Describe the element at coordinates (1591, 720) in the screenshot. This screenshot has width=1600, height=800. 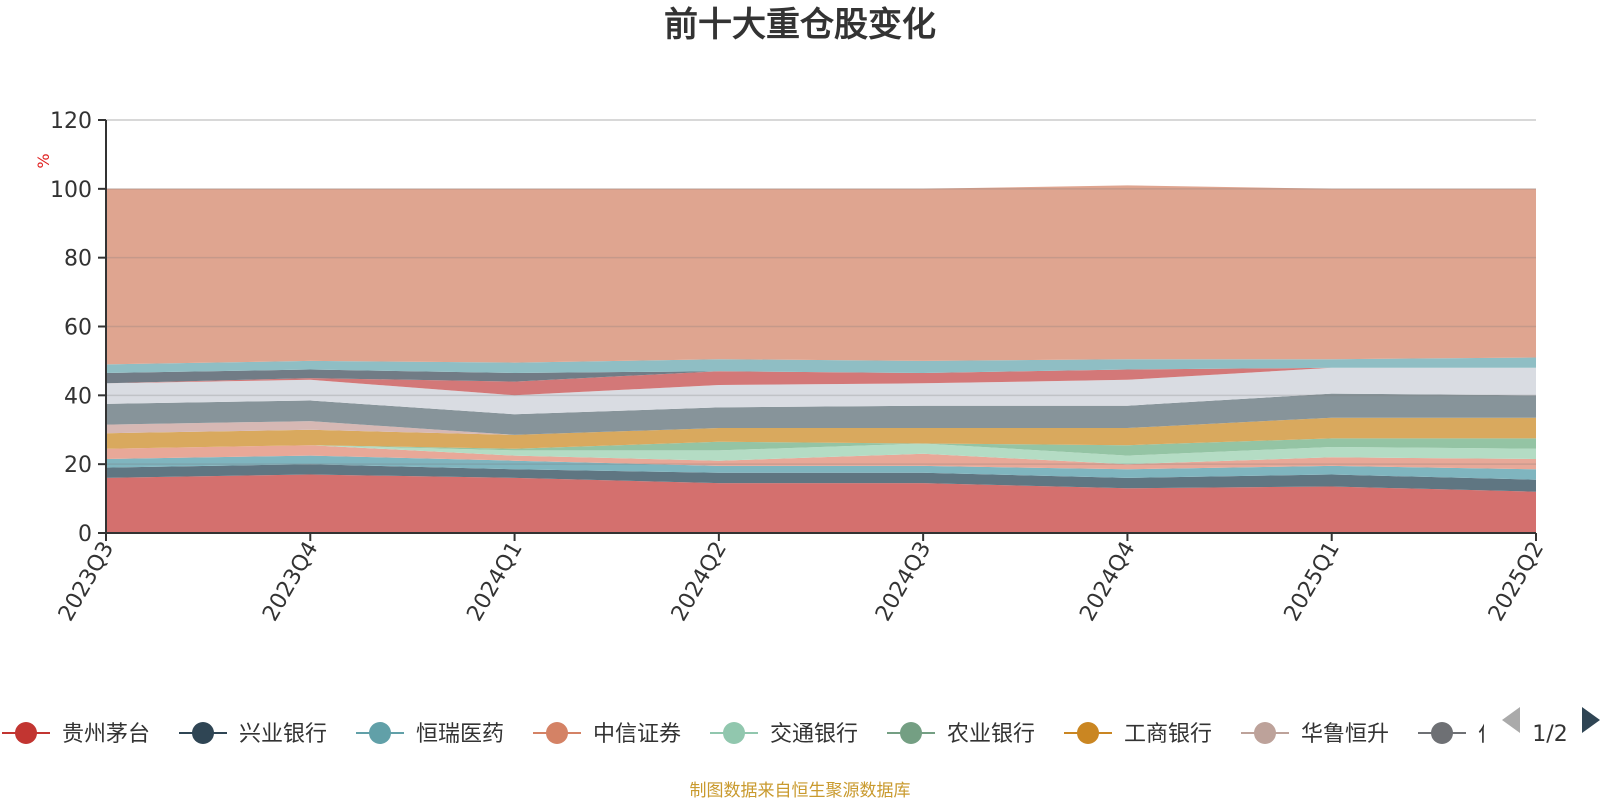
I see `legend-next-page-icon` at that location.